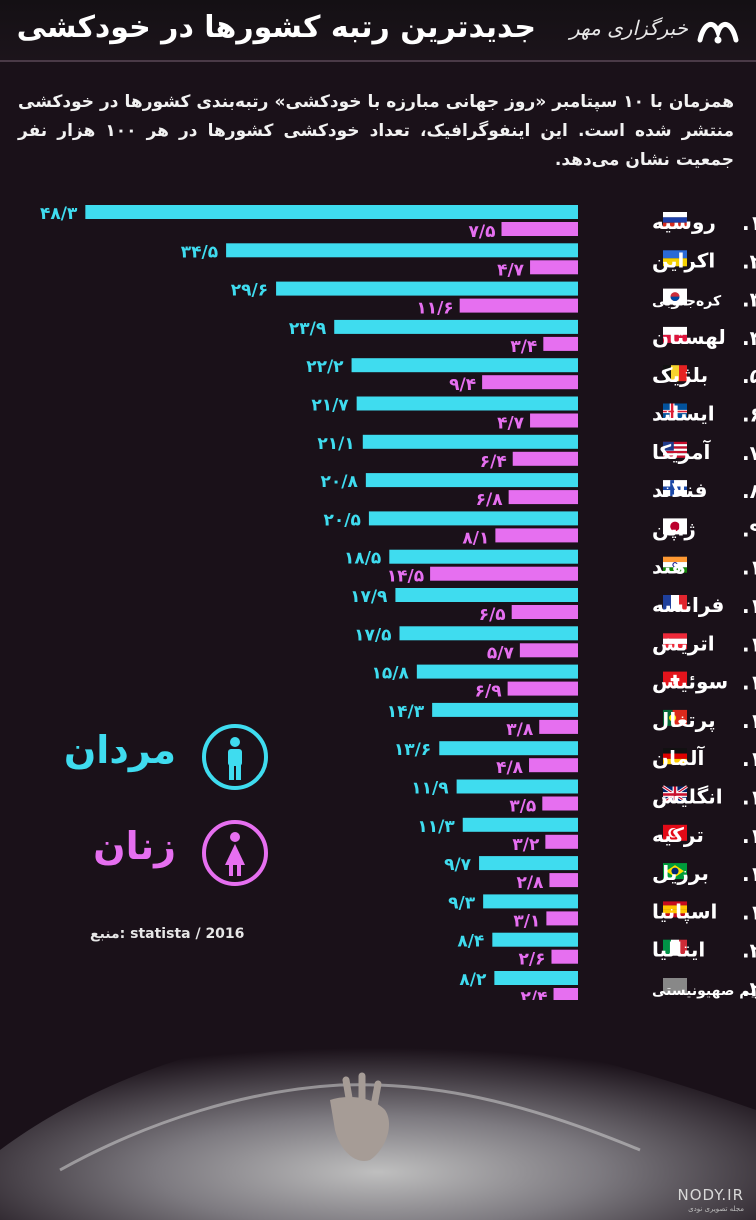  What do you see at coordinates (675, 986) in the screenshot?
I see `israel-flag-icon` at bounding box center [675, 986].